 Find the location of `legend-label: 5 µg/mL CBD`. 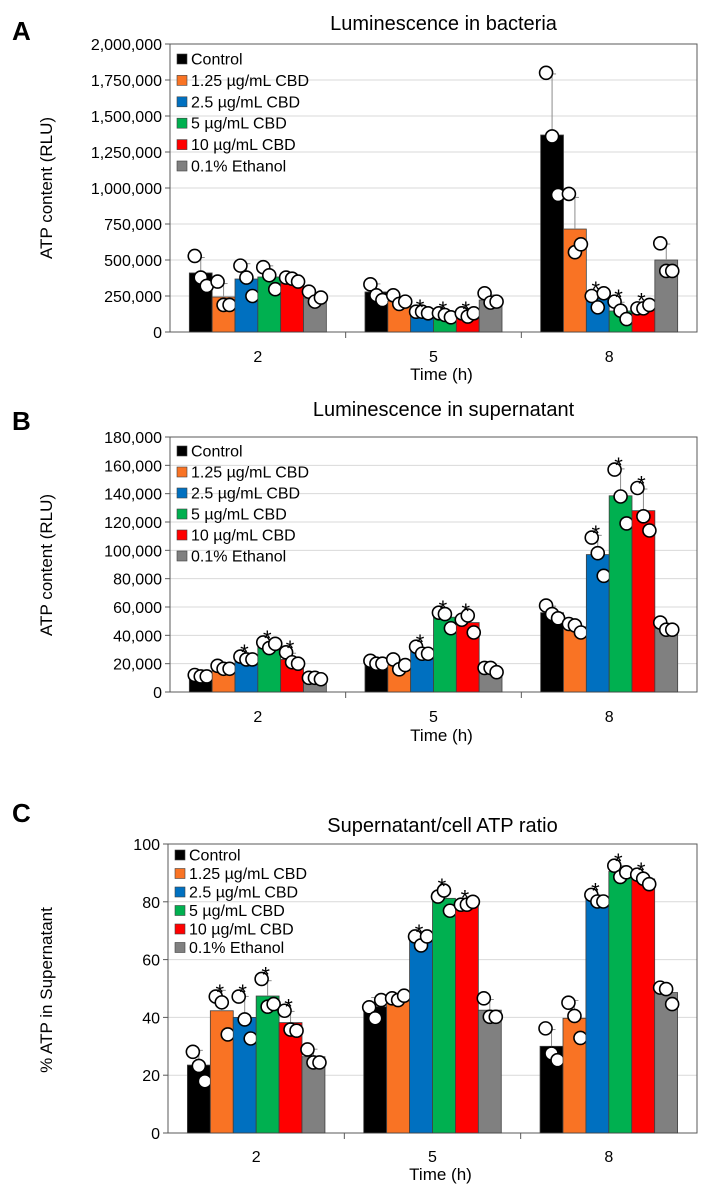

legend-label: 5 µg/mL CBD is located at coordinates (239, 515).